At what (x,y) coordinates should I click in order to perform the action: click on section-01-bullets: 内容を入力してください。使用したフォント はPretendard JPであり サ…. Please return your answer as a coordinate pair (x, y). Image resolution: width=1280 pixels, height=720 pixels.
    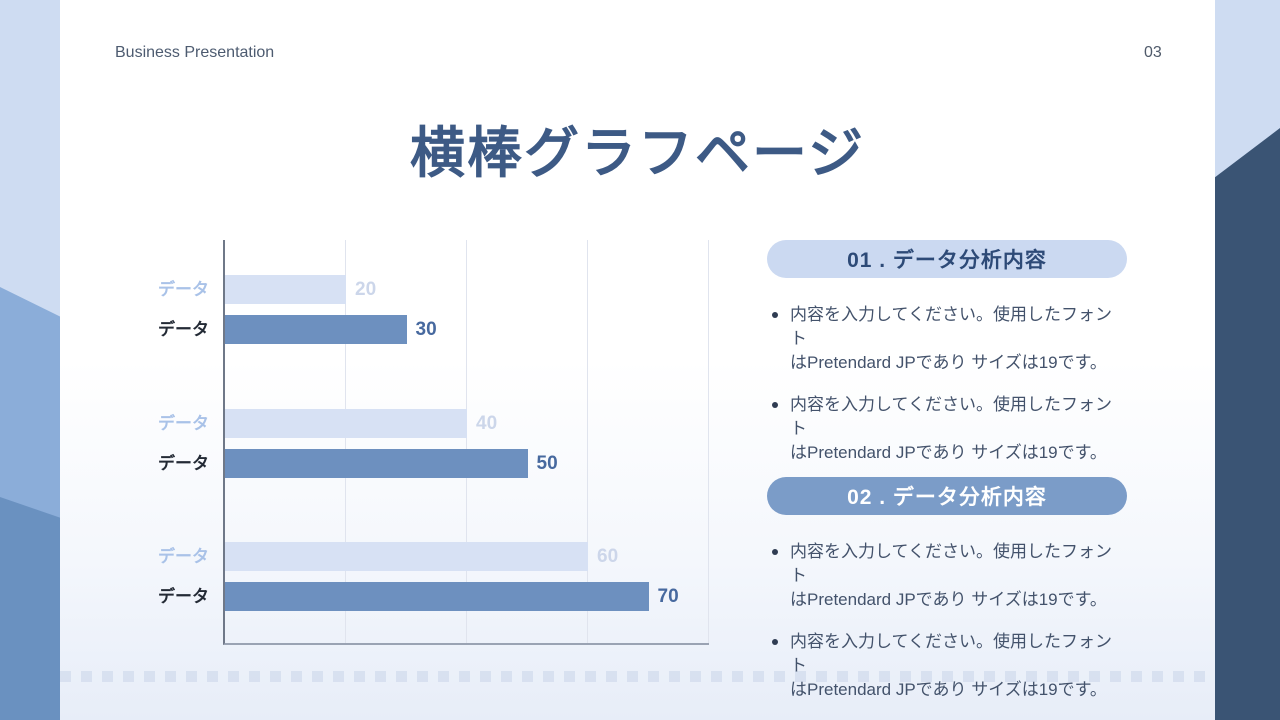
    Looking at the image, I should click on (947, 384).